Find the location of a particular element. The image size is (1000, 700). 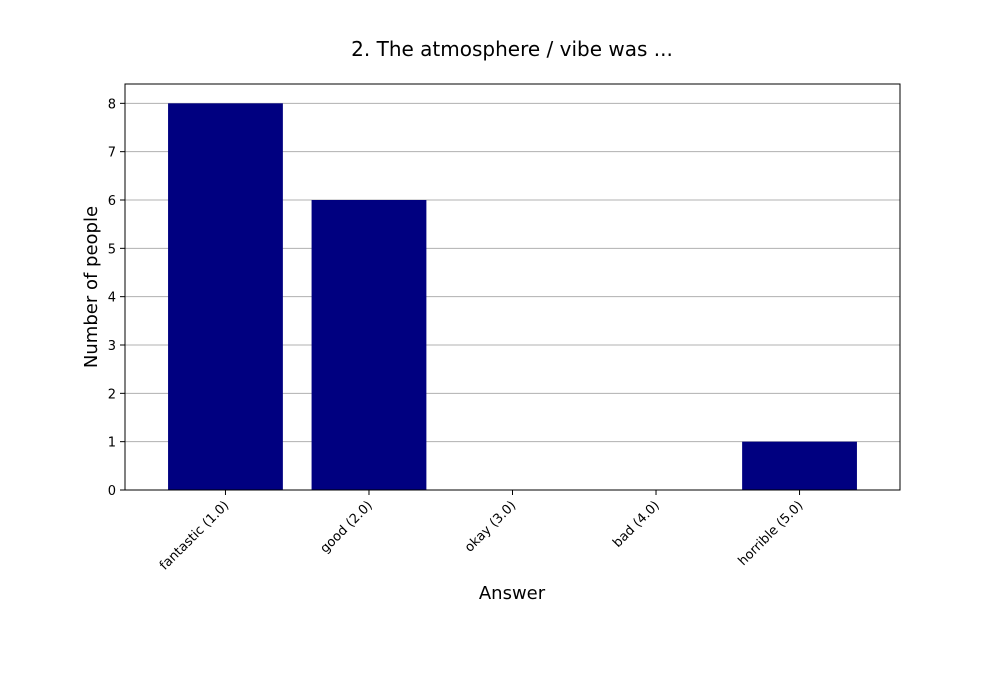

y-tick-label: 0 is located at coordinates (112, 491).